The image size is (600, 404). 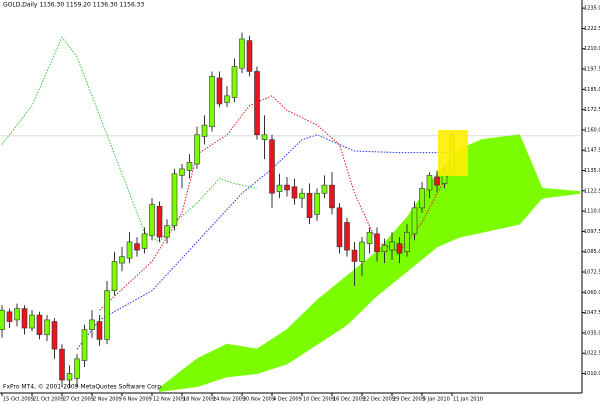 I want to click on x-tick-label: 10 Dec 2009, so click(x=319, y=400).